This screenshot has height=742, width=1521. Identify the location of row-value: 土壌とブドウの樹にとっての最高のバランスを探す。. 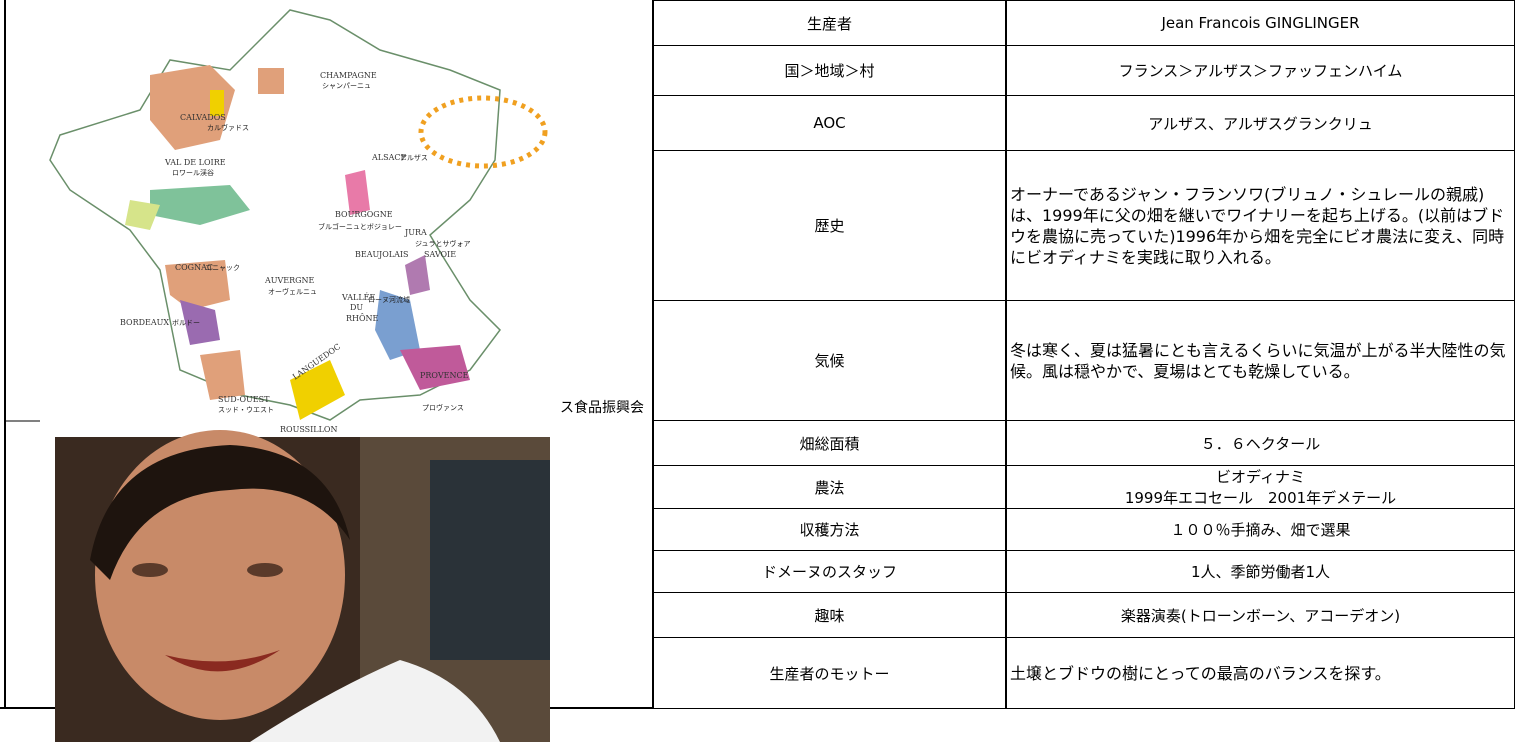
(1260, 673).